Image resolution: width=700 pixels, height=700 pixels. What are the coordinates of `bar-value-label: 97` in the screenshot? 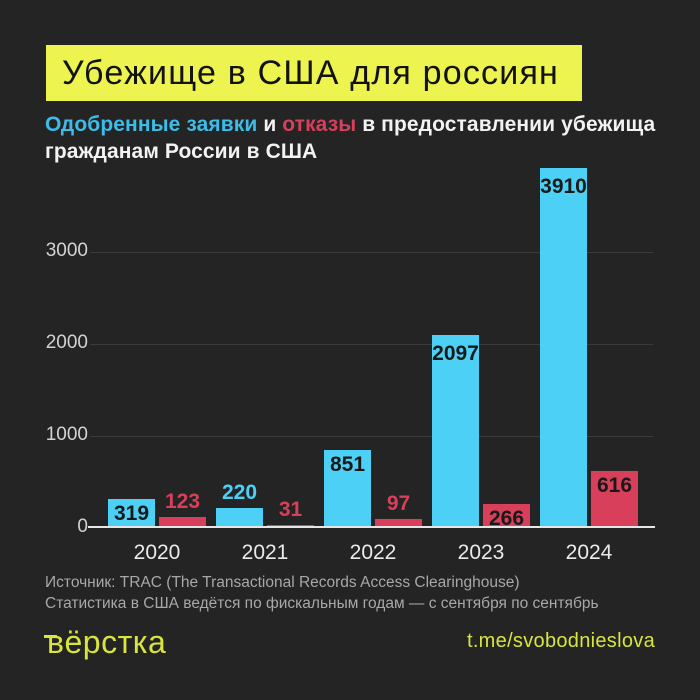 It's located at (398, 504).